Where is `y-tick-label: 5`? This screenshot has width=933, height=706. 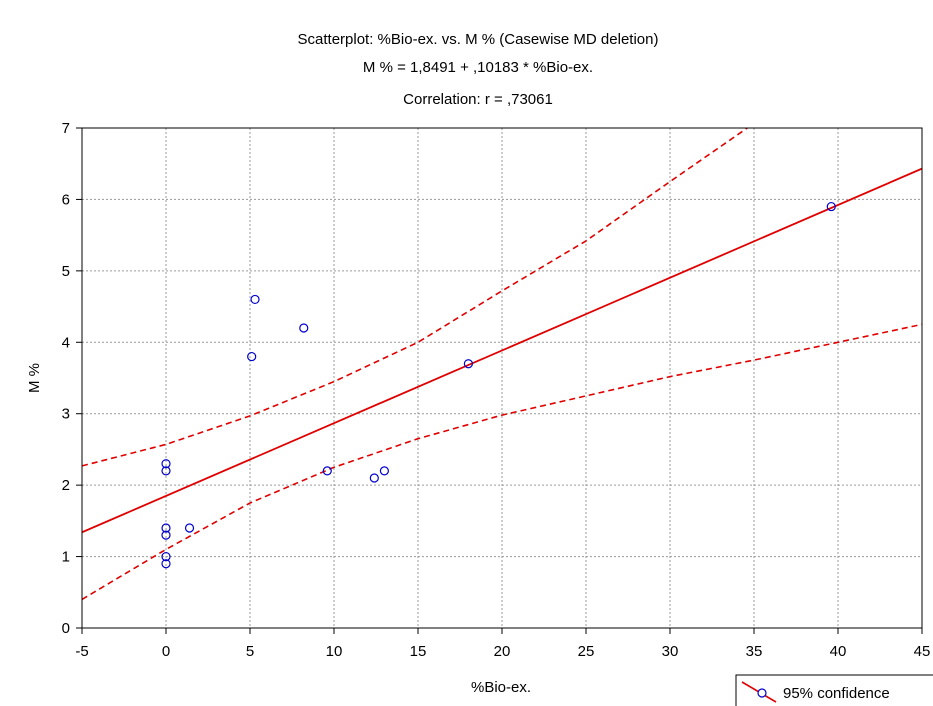
y-tick-label: 5 is located at coordinates (66, 271).